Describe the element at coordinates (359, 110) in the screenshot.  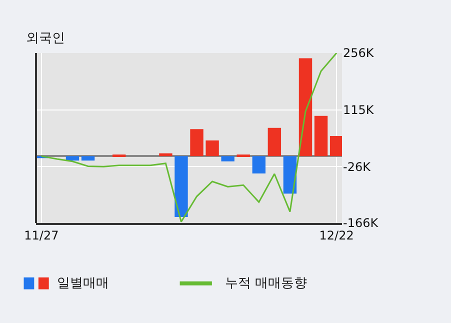
I see `y-tick-label: 115K` at that location.